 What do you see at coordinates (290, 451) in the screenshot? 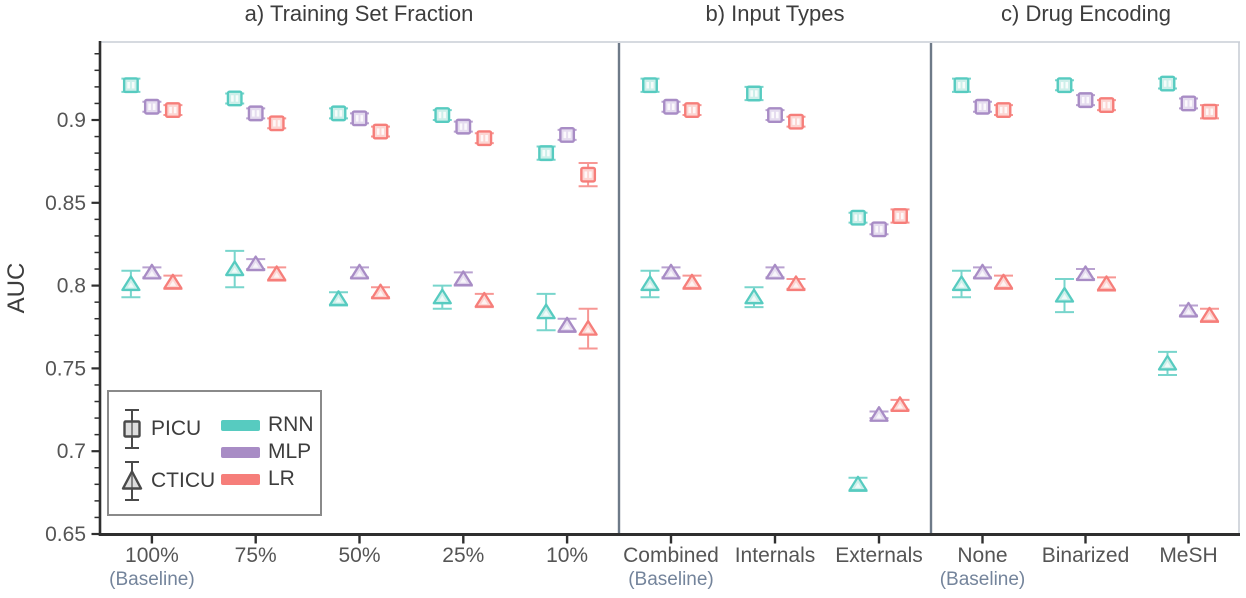
I see `legend-label-mlp: MLP` at bounding box center [290, 451].